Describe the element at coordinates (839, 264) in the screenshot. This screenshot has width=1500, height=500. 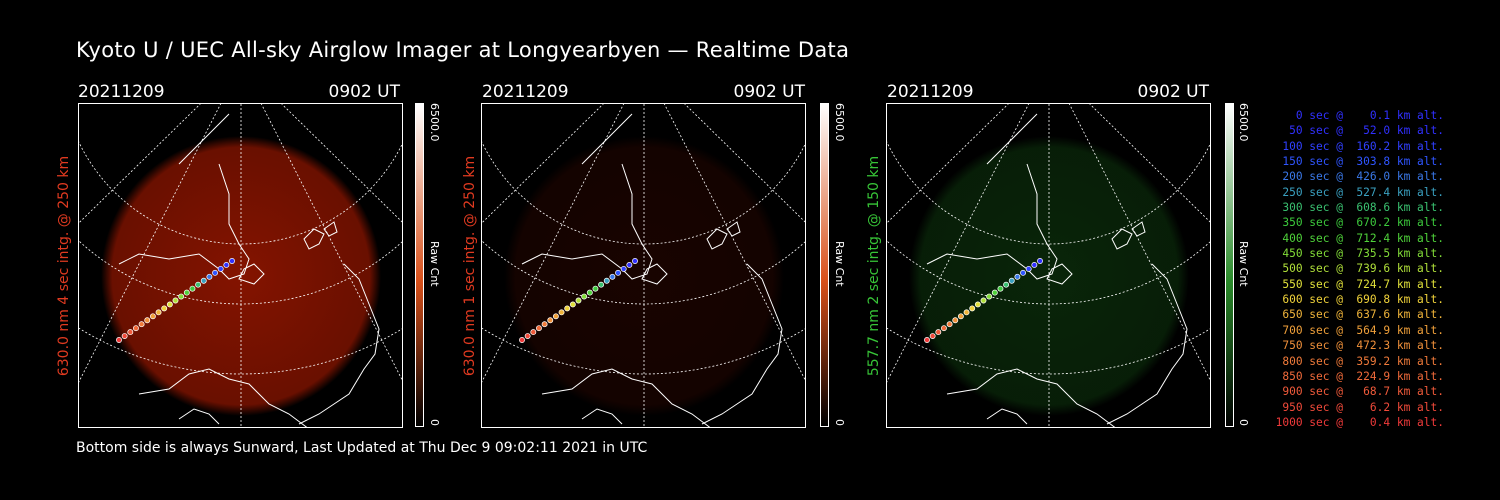
I see `panel-2-colorbar-unit: Raw Cnt` at that location.